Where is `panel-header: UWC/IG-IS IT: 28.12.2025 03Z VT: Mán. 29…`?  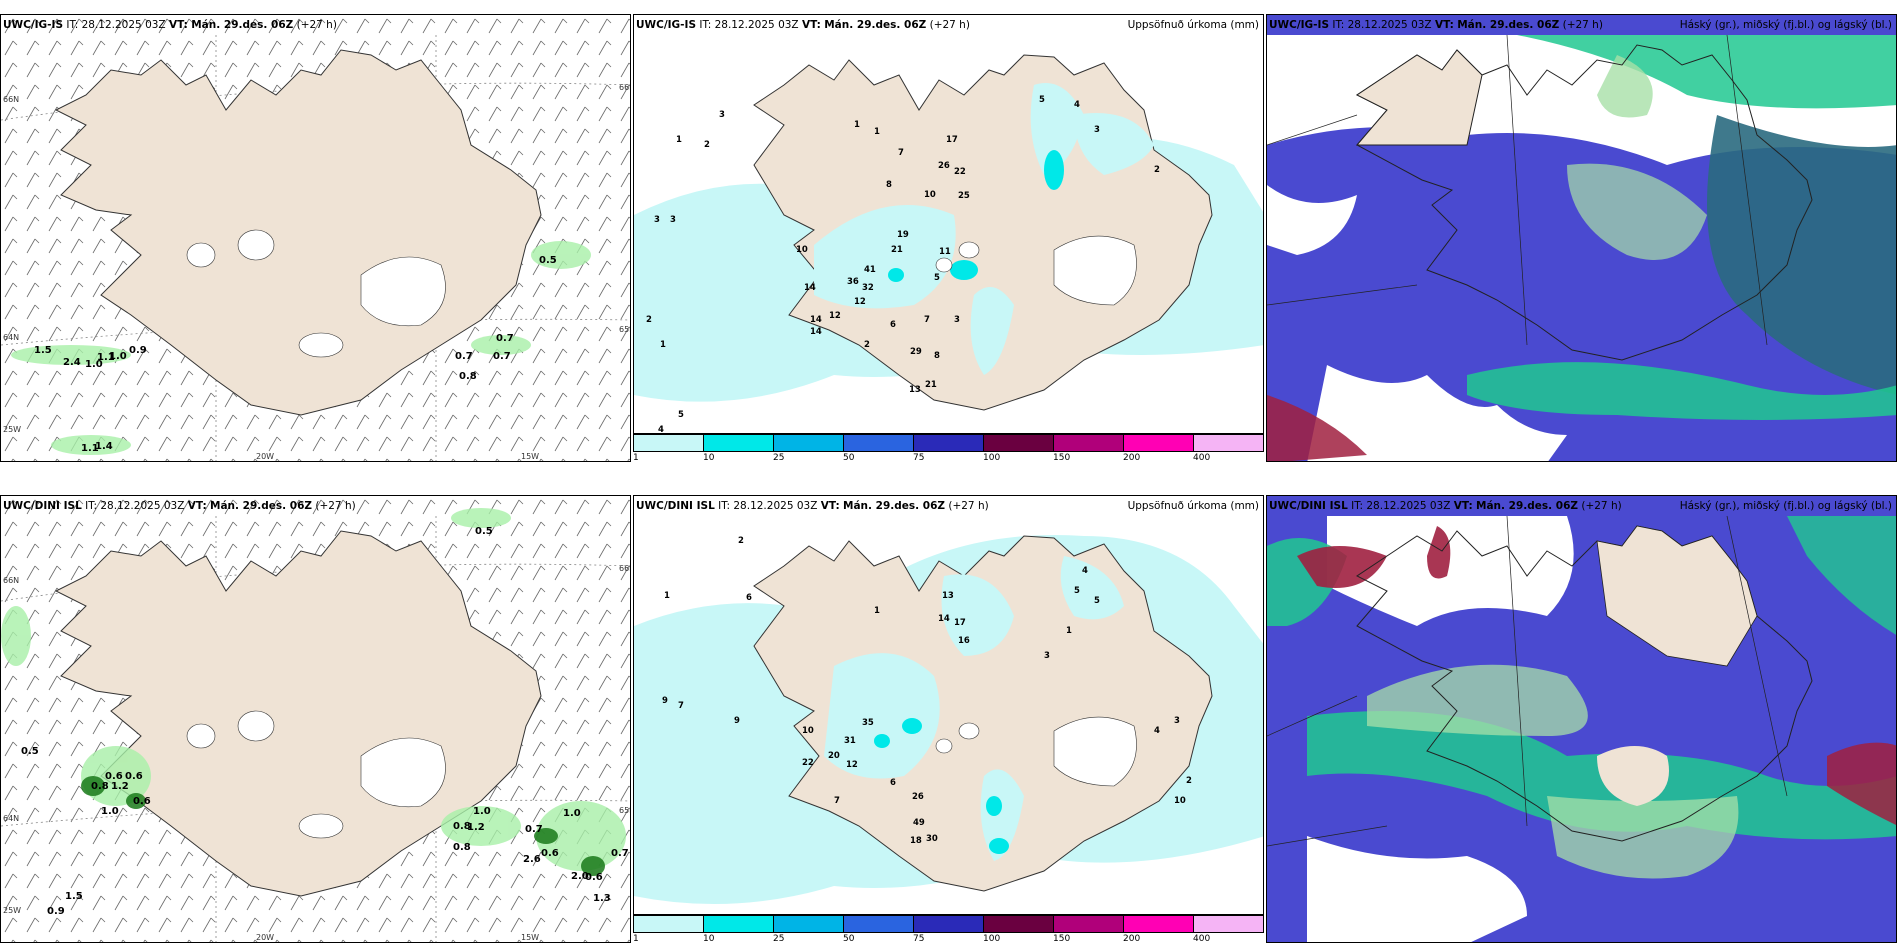 panel-header: UWC/IG-IS IT: 28.12.2025 03Z VT: Mán. 29… is located at coordinates (170, 25).